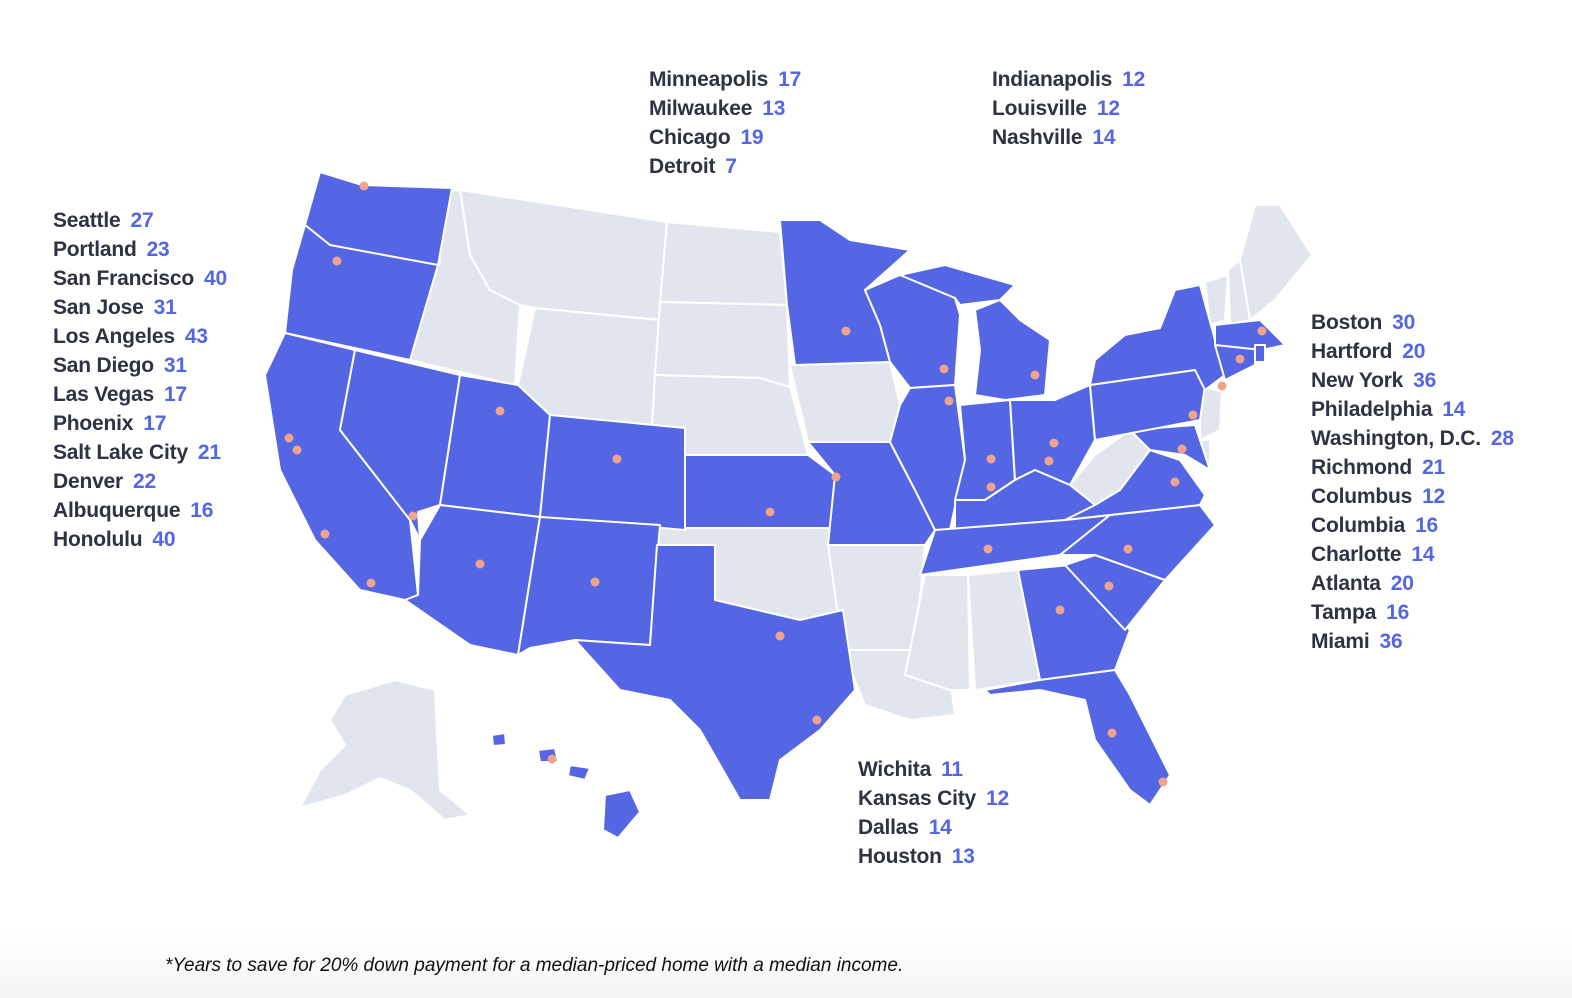  Describe the element at coordinates (1352, 351) in the screenshot. I see `city-name: Hartford` at that location.